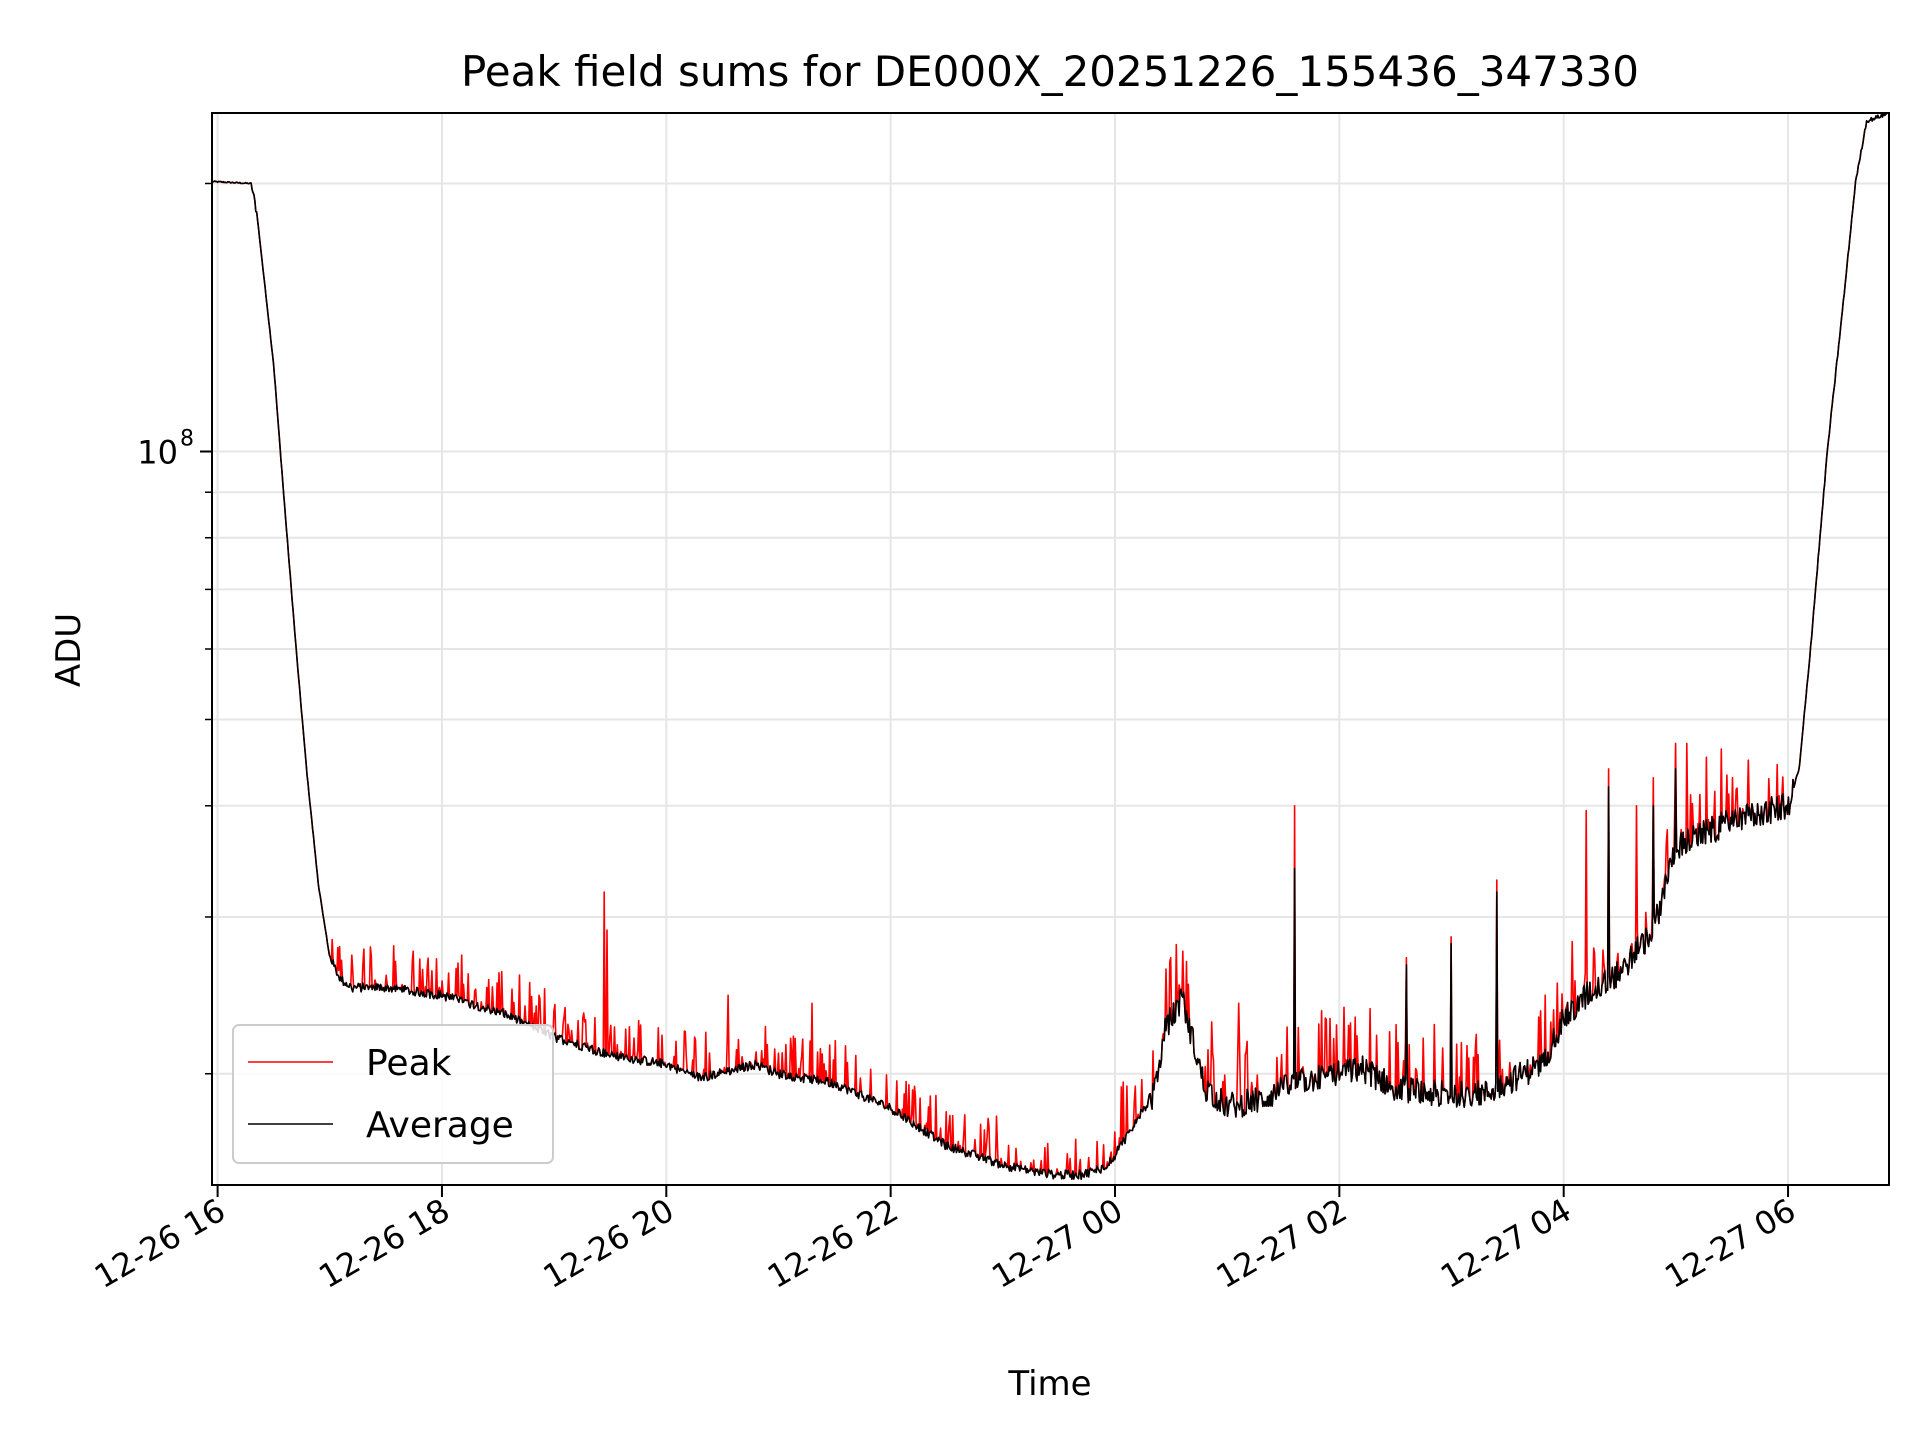 The width and height of the screenshot is (1920, 1440). I want to click on y-tick-exponent-0: 8, so click(187, 438).